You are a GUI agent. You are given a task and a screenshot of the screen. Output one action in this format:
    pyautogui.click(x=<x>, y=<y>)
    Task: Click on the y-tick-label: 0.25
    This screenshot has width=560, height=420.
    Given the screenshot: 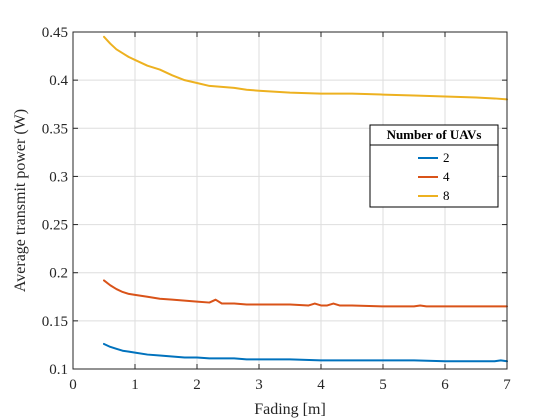 What is the action you would take?
    pyautogui.click(x=55, y=226)
    